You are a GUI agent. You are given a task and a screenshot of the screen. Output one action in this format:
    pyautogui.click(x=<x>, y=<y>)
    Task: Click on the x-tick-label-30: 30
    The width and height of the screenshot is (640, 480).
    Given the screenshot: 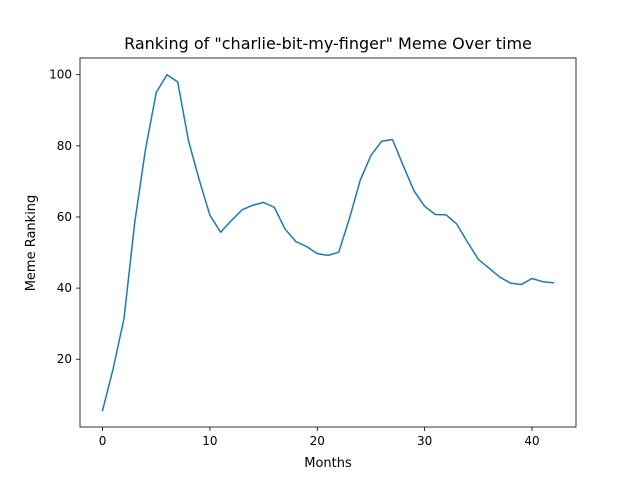 What is the action you would take?
    pyautogui.click(x=424, y=441)
    